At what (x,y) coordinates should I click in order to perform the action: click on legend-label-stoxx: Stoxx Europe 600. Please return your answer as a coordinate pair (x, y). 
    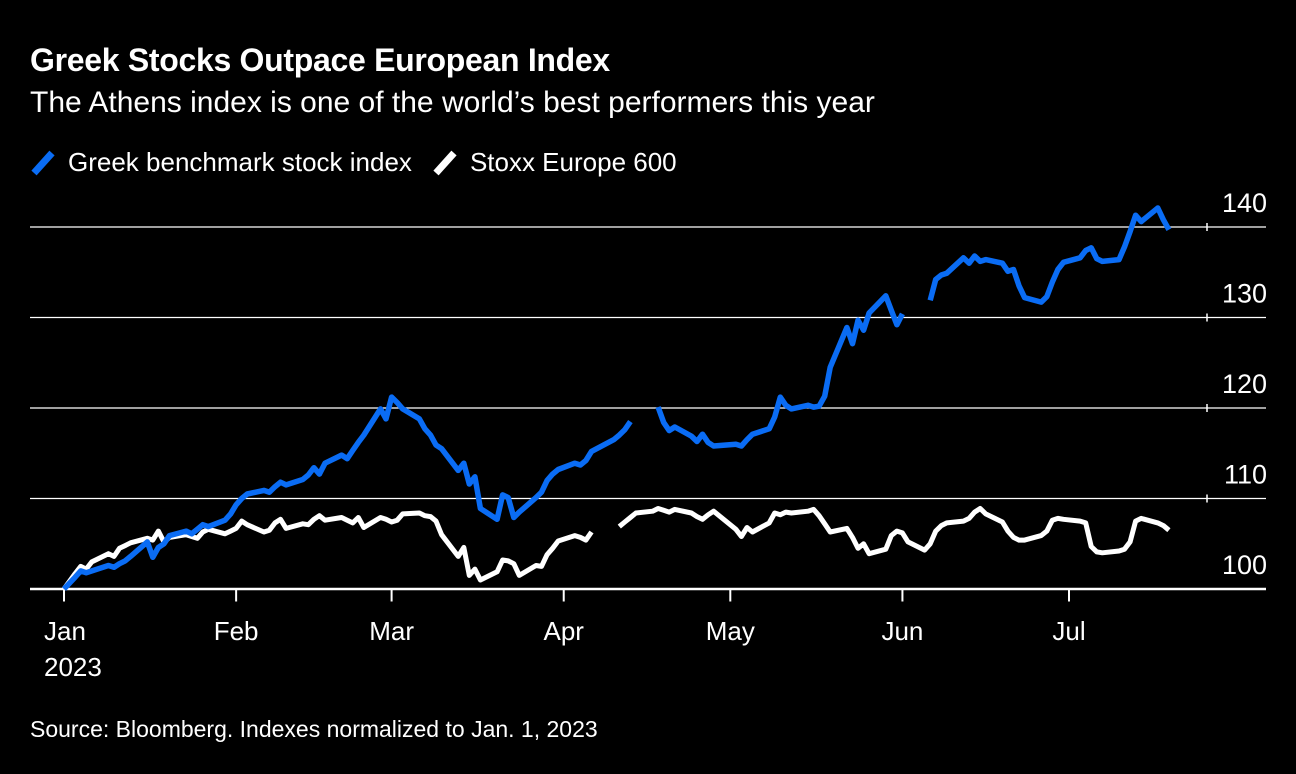
    Looking at the image, I should click on (573, 162).